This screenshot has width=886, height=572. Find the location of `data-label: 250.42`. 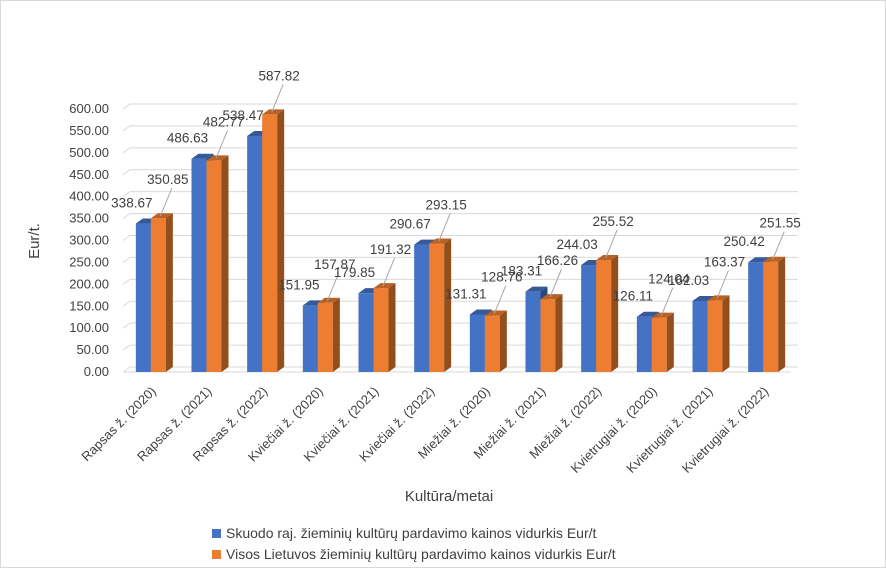

data-label: 250.42 is located at coordinates (744, 241).